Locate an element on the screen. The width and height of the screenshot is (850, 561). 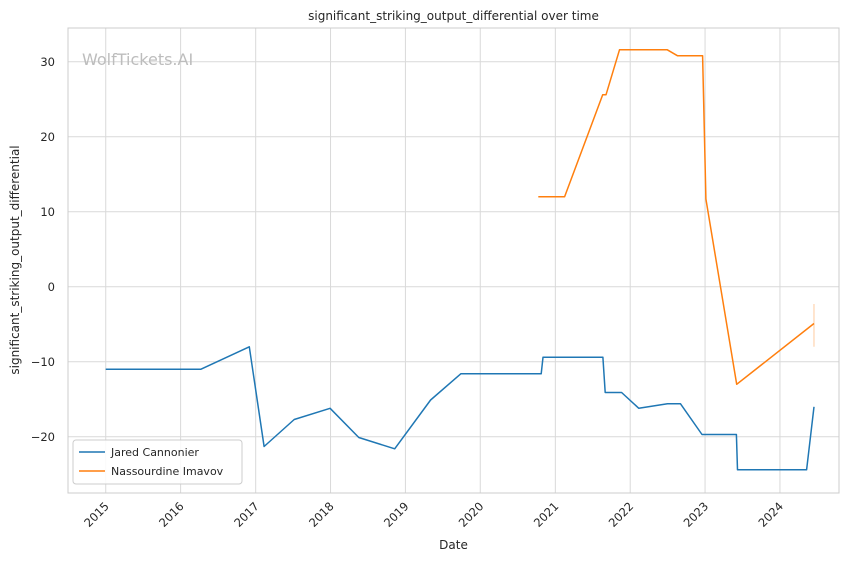
y-axis-ticks: −20 −10 0 10 20 30 is located at coordinates (43, 249).